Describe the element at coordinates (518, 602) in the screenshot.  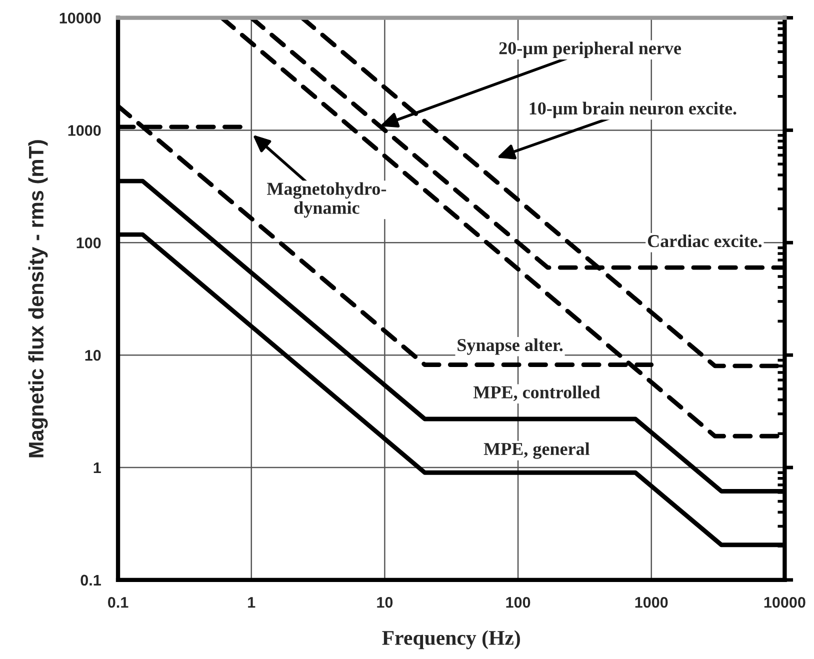
I see `x-tick-label: 100` at that location.